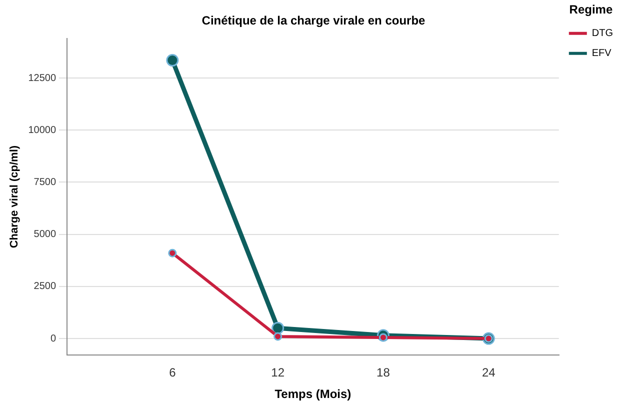 The image size is (627, 410). Describe the element at coordinates (591, 9) in the screenshot. I see `legend-title: Regime` at that location.